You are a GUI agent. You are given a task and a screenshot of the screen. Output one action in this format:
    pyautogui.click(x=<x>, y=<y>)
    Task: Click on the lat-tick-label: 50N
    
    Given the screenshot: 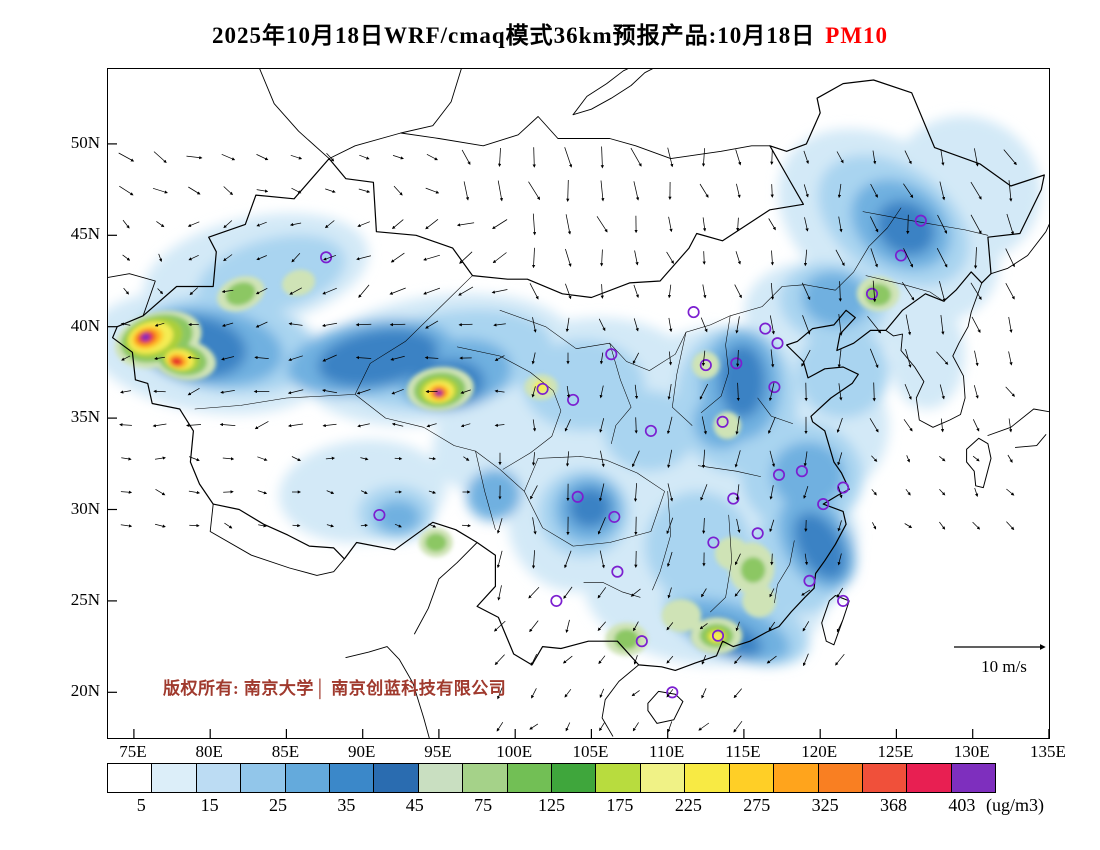 What is the action you would take?
    pyautogui.click(x=85, y=142)
    